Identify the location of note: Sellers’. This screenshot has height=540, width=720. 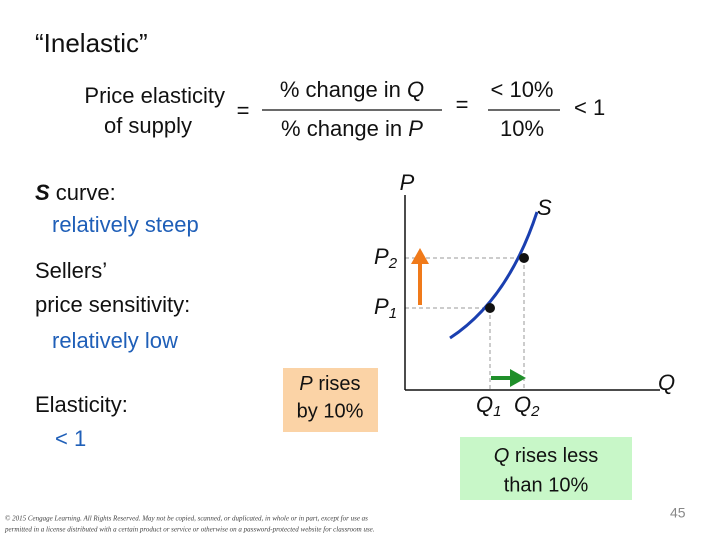
(71, 270).